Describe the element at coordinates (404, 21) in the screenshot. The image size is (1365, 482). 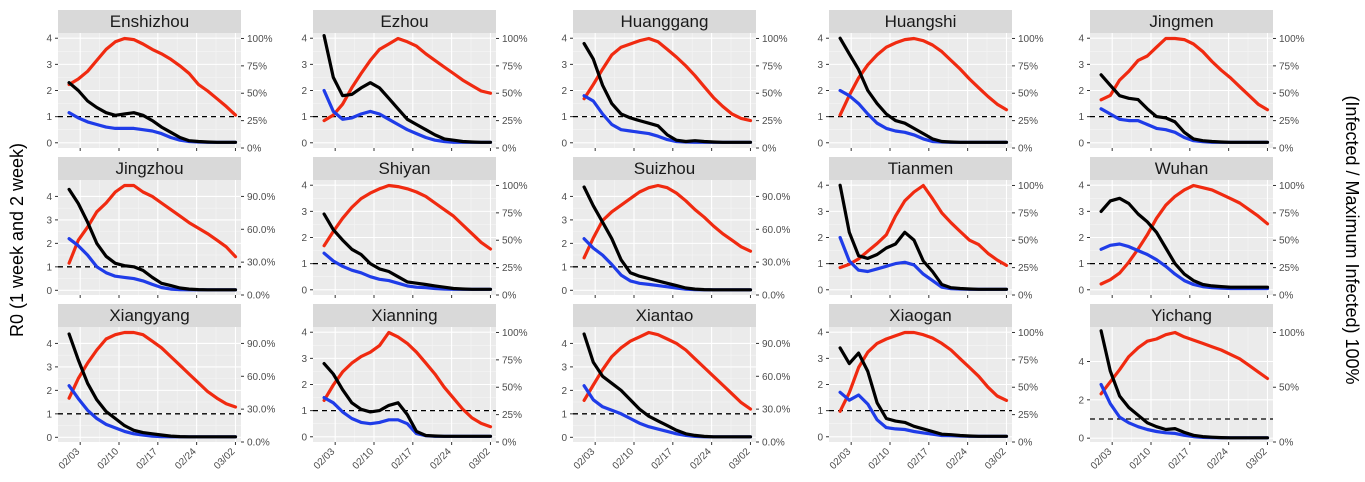
I see `panel-title: Ezhou` at that location.